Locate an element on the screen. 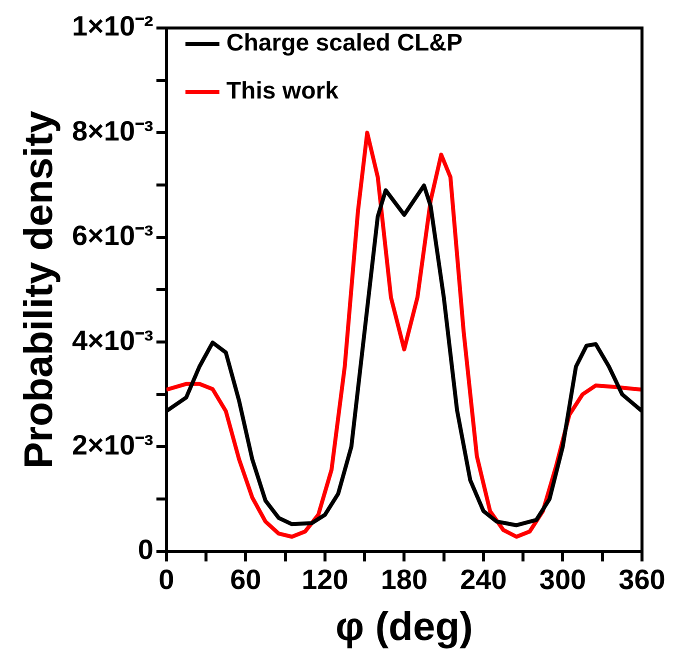 The image size is (680, 665). x-tick-label: 180 is located at coordinates (404, 579).